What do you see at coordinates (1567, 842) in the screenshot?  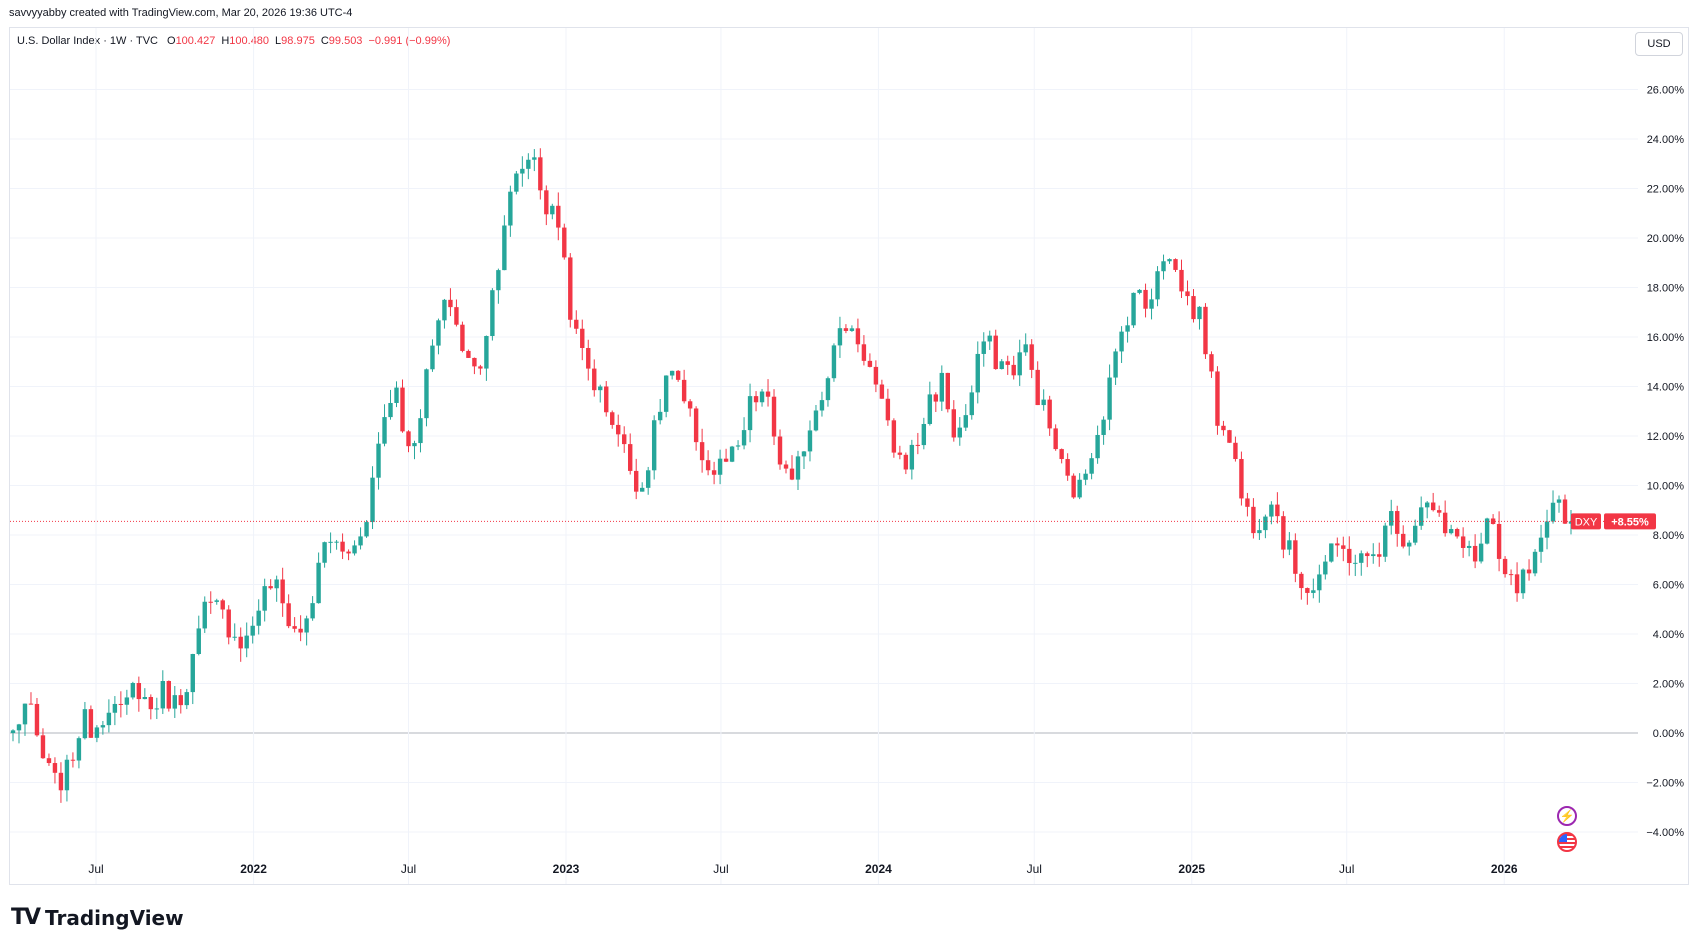 I see `us-flag-event-icon` at bounding box center [1567, 842].